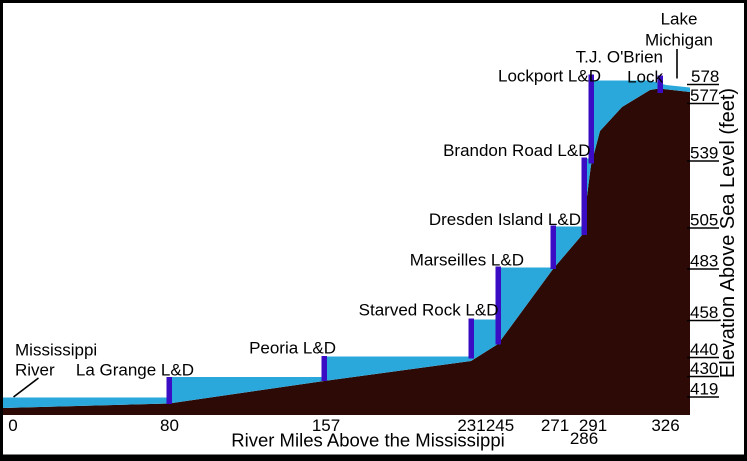 Image resolution: width=747 pixels, height=461 pixels. I want to click on xtick-label-245: 245, so click(500, 425).